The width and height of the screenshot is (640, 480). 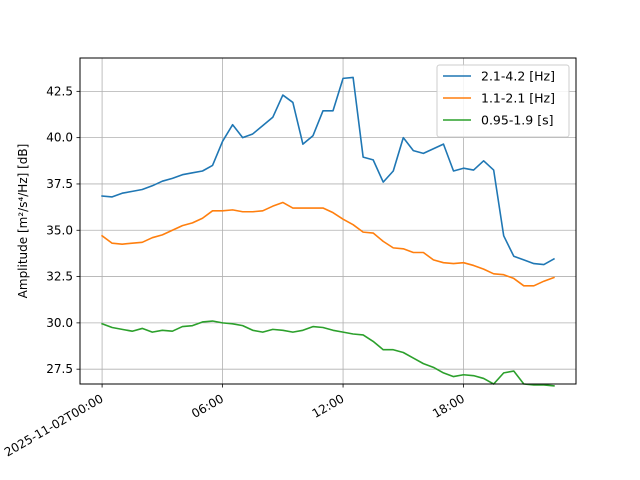 What do you see at coordinates (59, 91) in the screenshot?
I see `y-tick-label: 42.5` at bounding box center [59, 91].